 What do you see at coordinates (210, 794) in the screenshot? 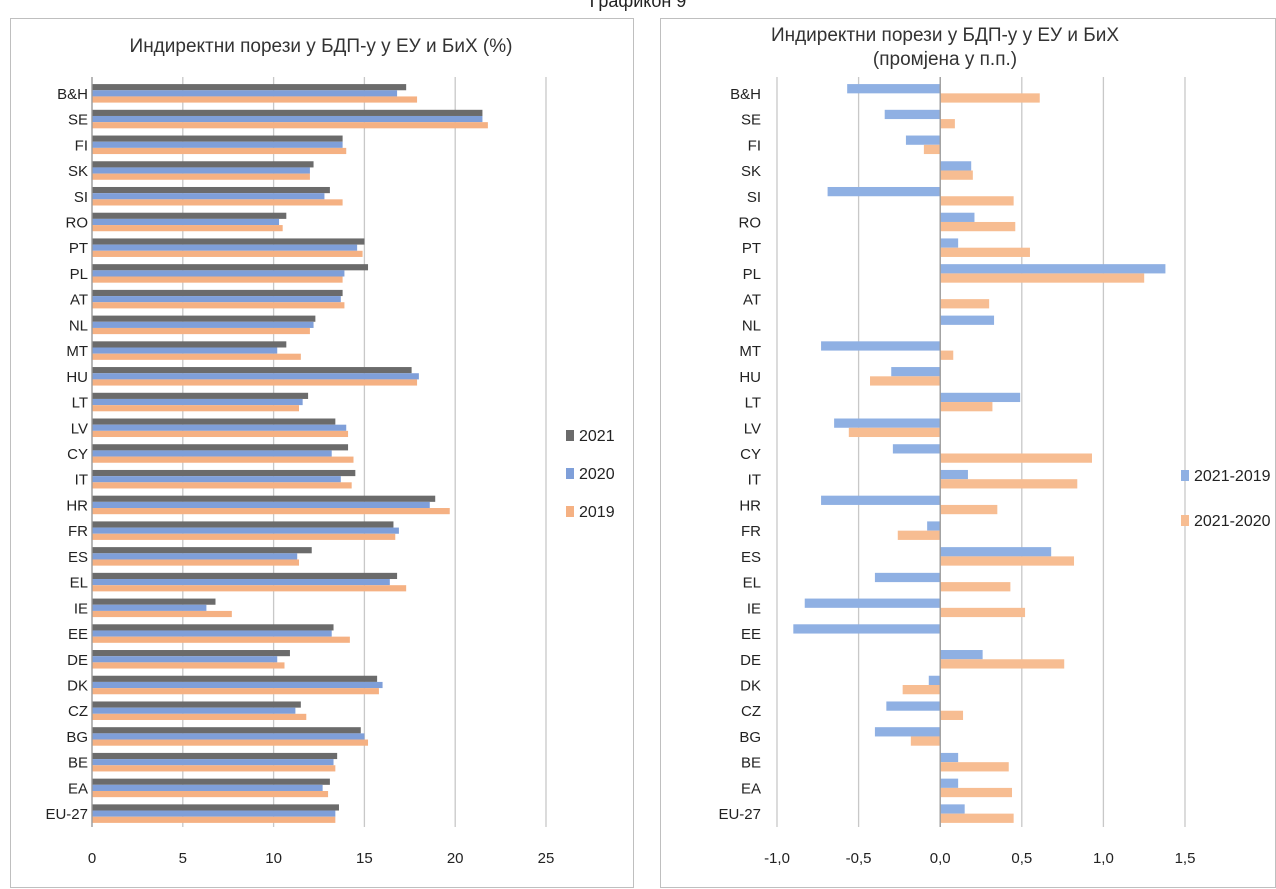
I see `bar-2019-EA` at bounding box center [210, 794].